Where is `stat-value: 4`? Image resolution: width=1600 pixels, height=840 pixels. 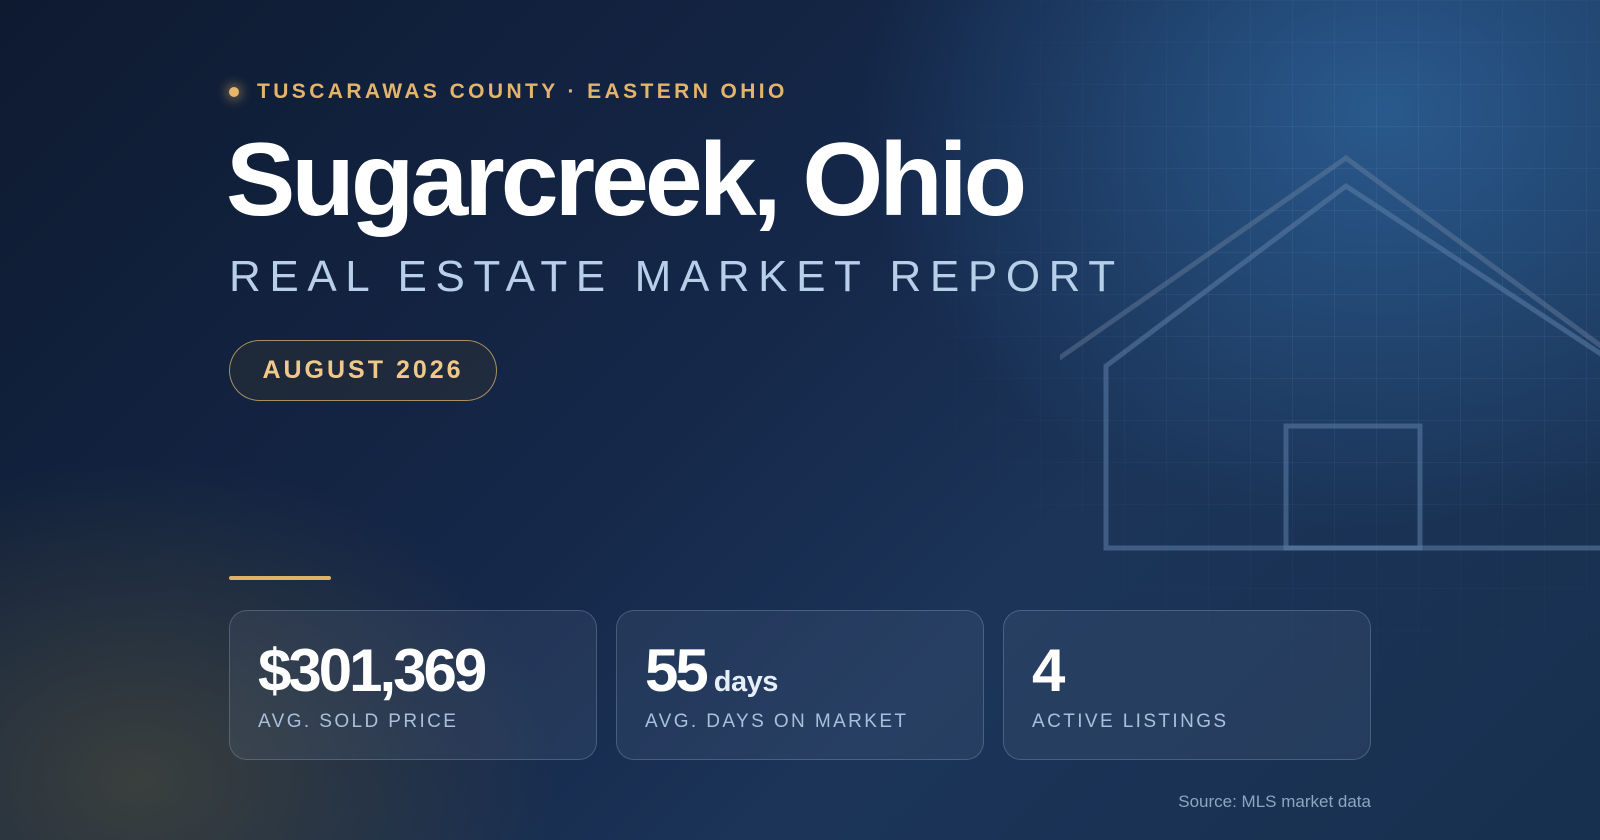 stat-value: 4 is located at coordinates (1048, 671).